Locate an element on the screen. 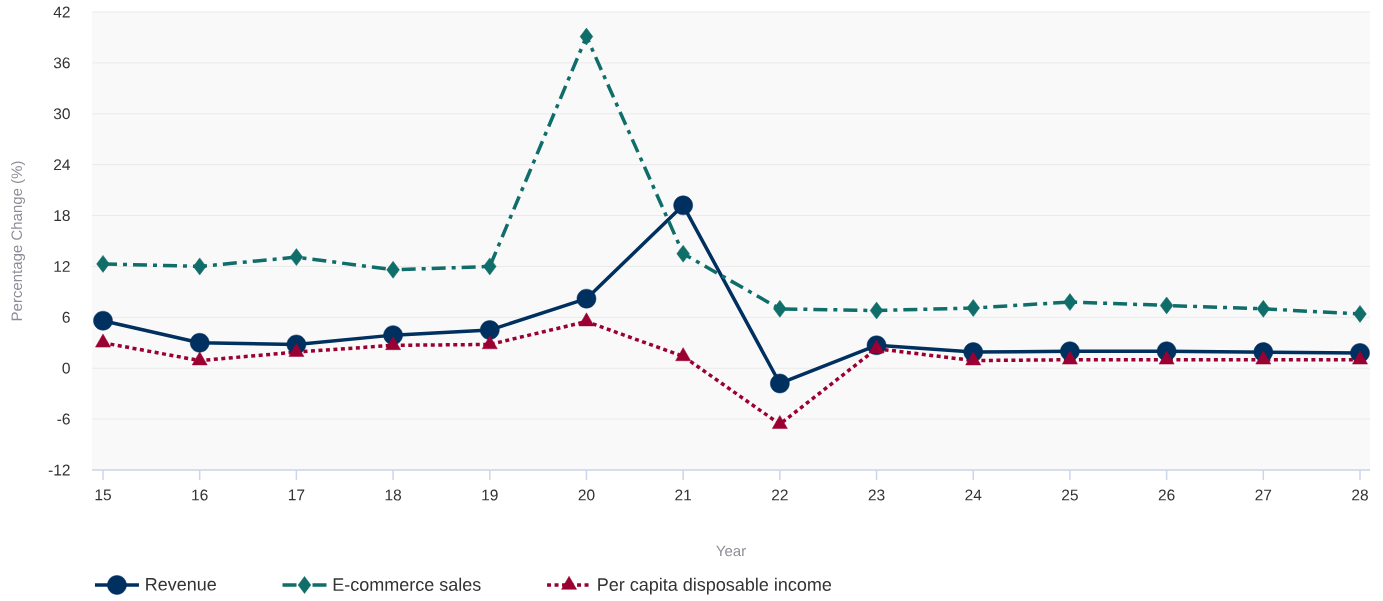 The height and width of the screenshot is (601, 1383). legend-label: Revenue is located at coordinates (181, 584).